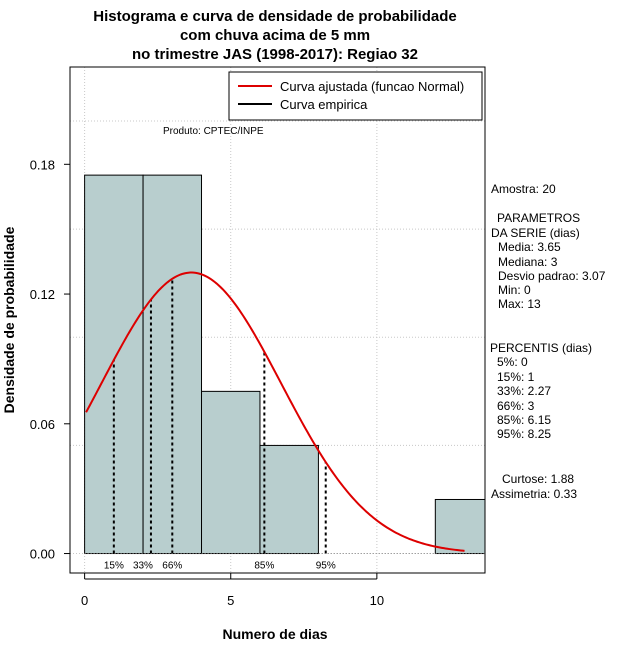 Image resolution: width=640 pixels, height=660 pixels. Describe the element at coordinates (42, 164) in the screenshot. I see `y-tick-label-3: 0.18` at that location.